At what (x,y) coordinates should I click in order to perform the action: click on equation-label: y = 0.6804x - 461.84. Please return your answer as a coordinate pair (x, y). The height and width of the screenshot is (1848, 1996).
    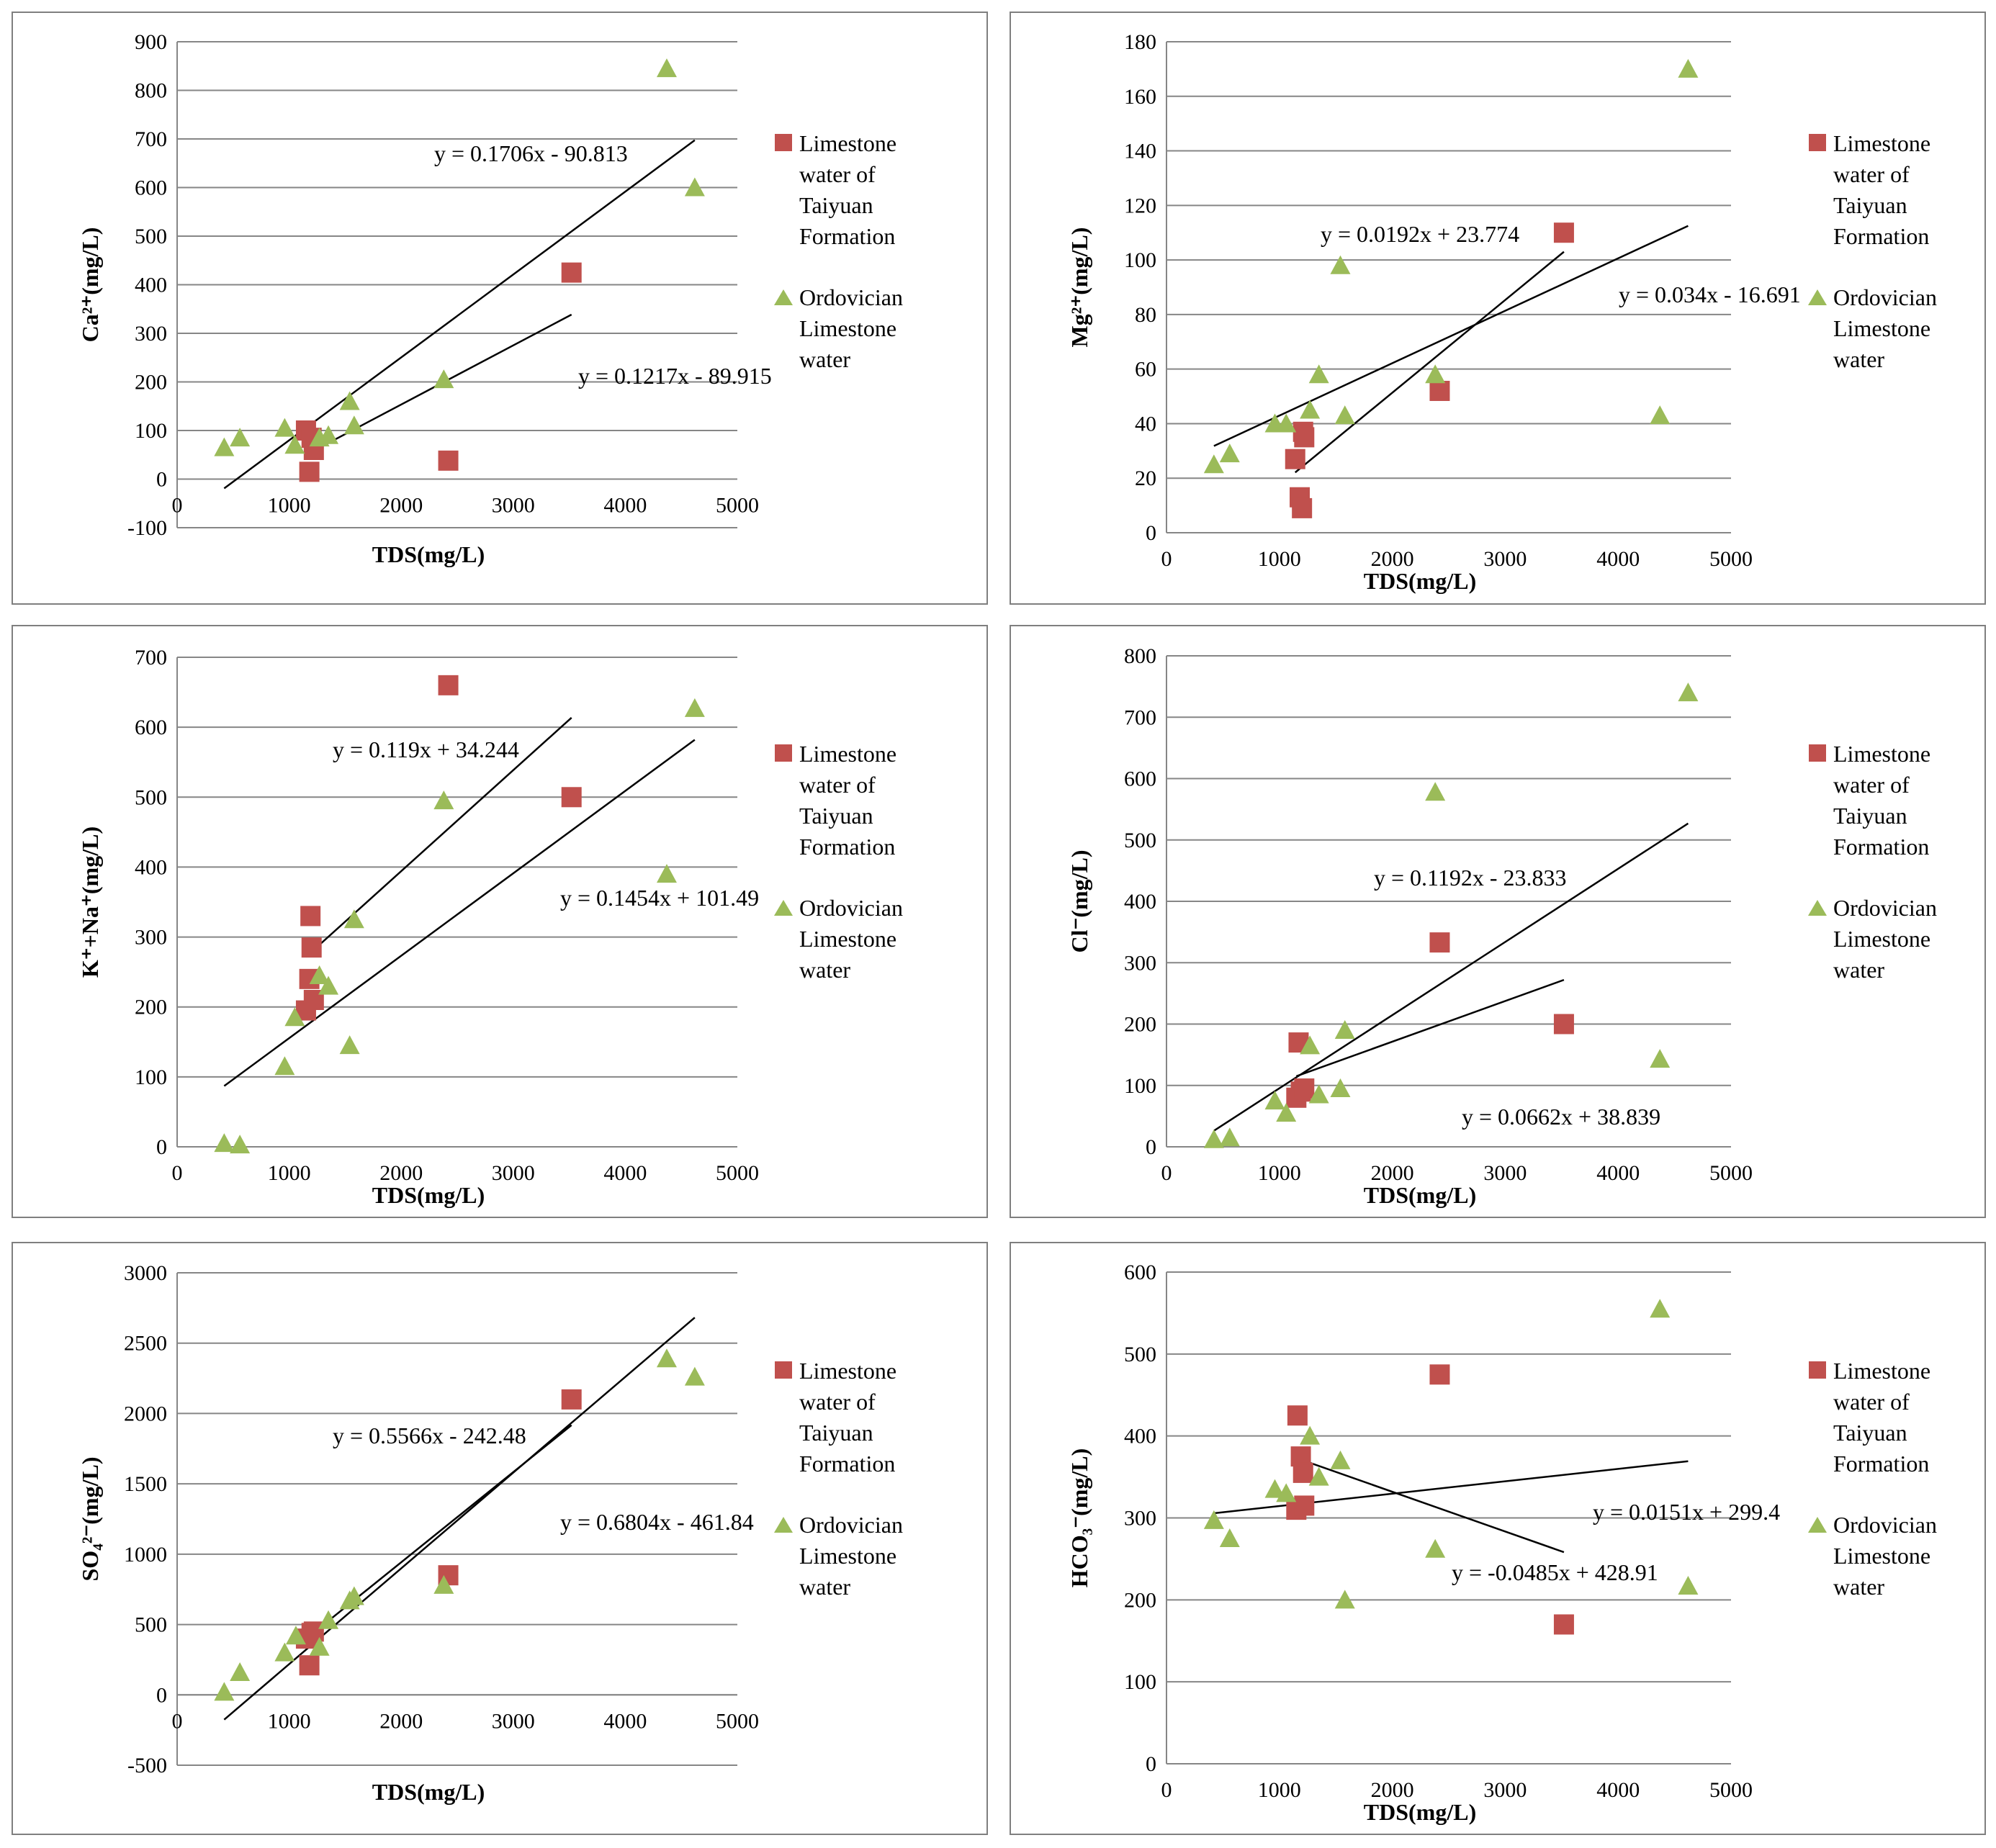
    Looking at the image, I should click on (657, 1522).